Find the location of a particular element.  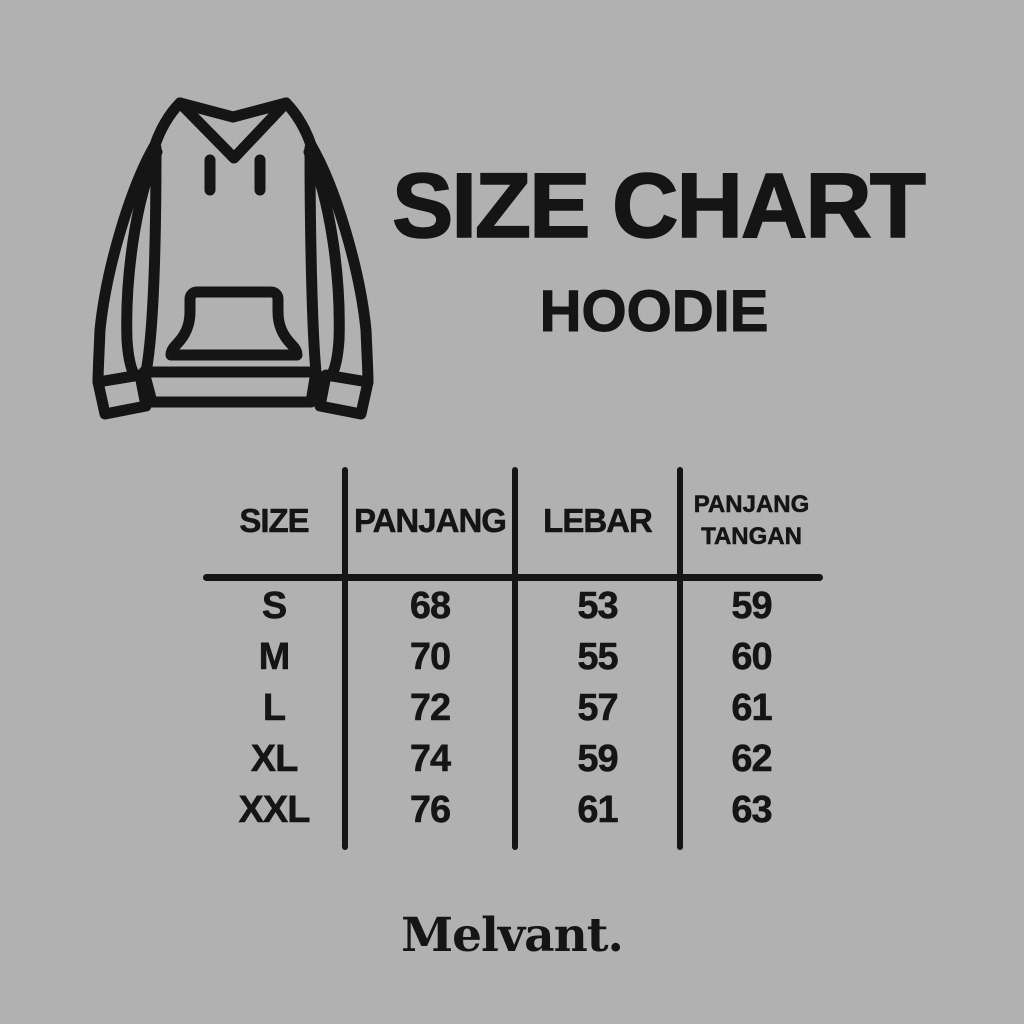

table-row: M 70 55 60 is located at coordinates (513, 657).